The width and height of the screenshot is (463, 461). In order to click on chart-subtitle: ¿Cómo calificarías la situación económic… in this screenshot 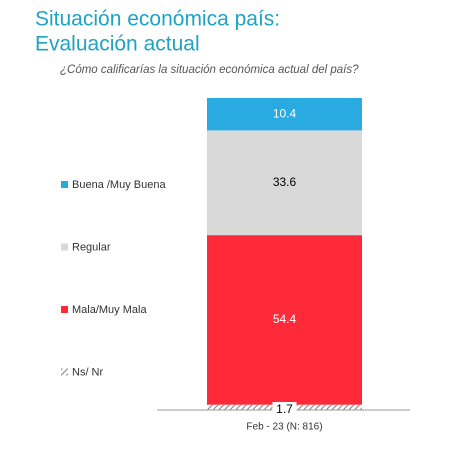, I will do `click(209, 70)`.